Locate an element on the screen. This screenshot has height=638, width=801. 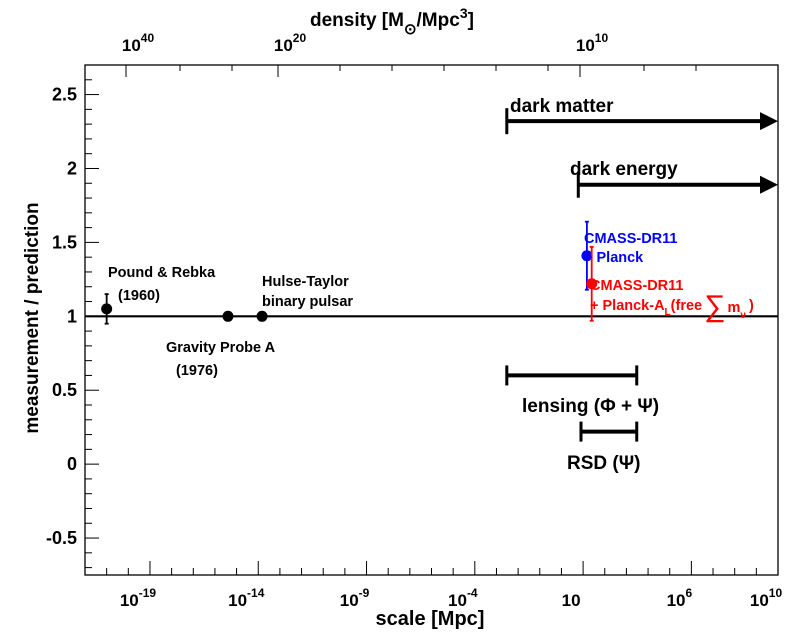
cmass-planck-label: CMASS-DR11 is located at coordinates (630, 239).